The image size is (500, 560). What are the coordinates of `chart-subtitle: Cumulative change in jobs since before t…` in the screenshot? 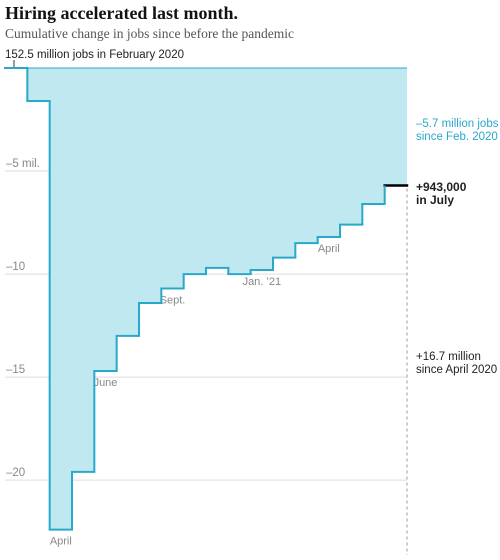 It's located at (150, 33).